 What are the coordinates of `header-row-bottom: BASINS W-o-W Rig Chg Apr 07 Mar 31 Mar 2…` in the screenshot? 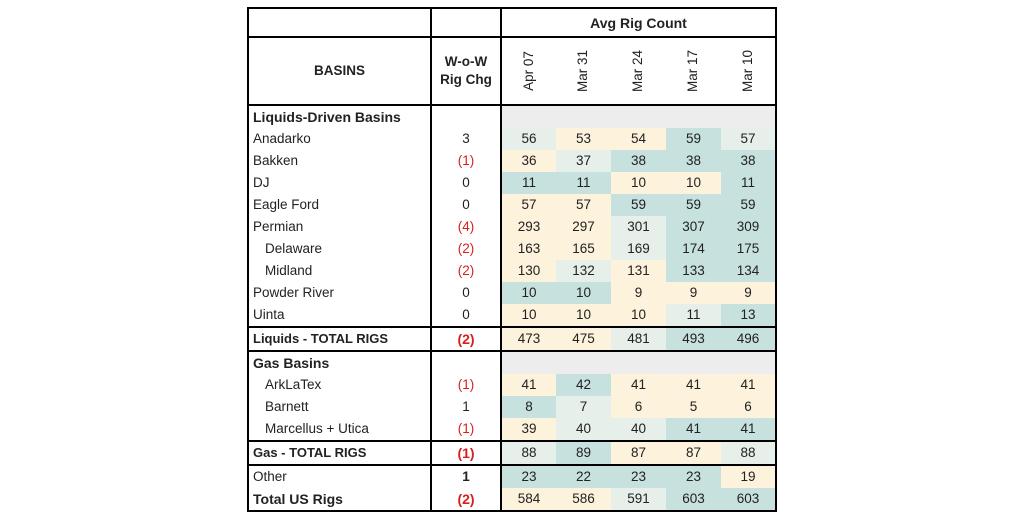 It's located at (512, 71).